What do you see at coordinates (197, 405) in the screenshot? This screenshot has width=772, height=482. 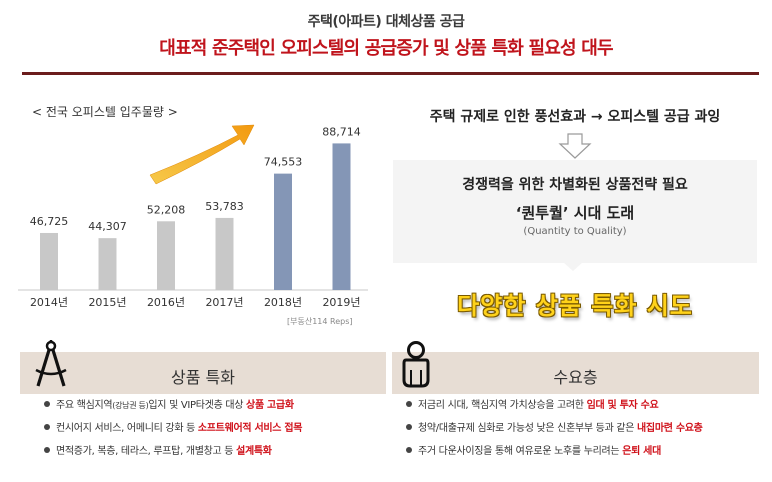 I see `item-text: 입지 및 VIP타겟층 대상` at bounding box center [197, 405].